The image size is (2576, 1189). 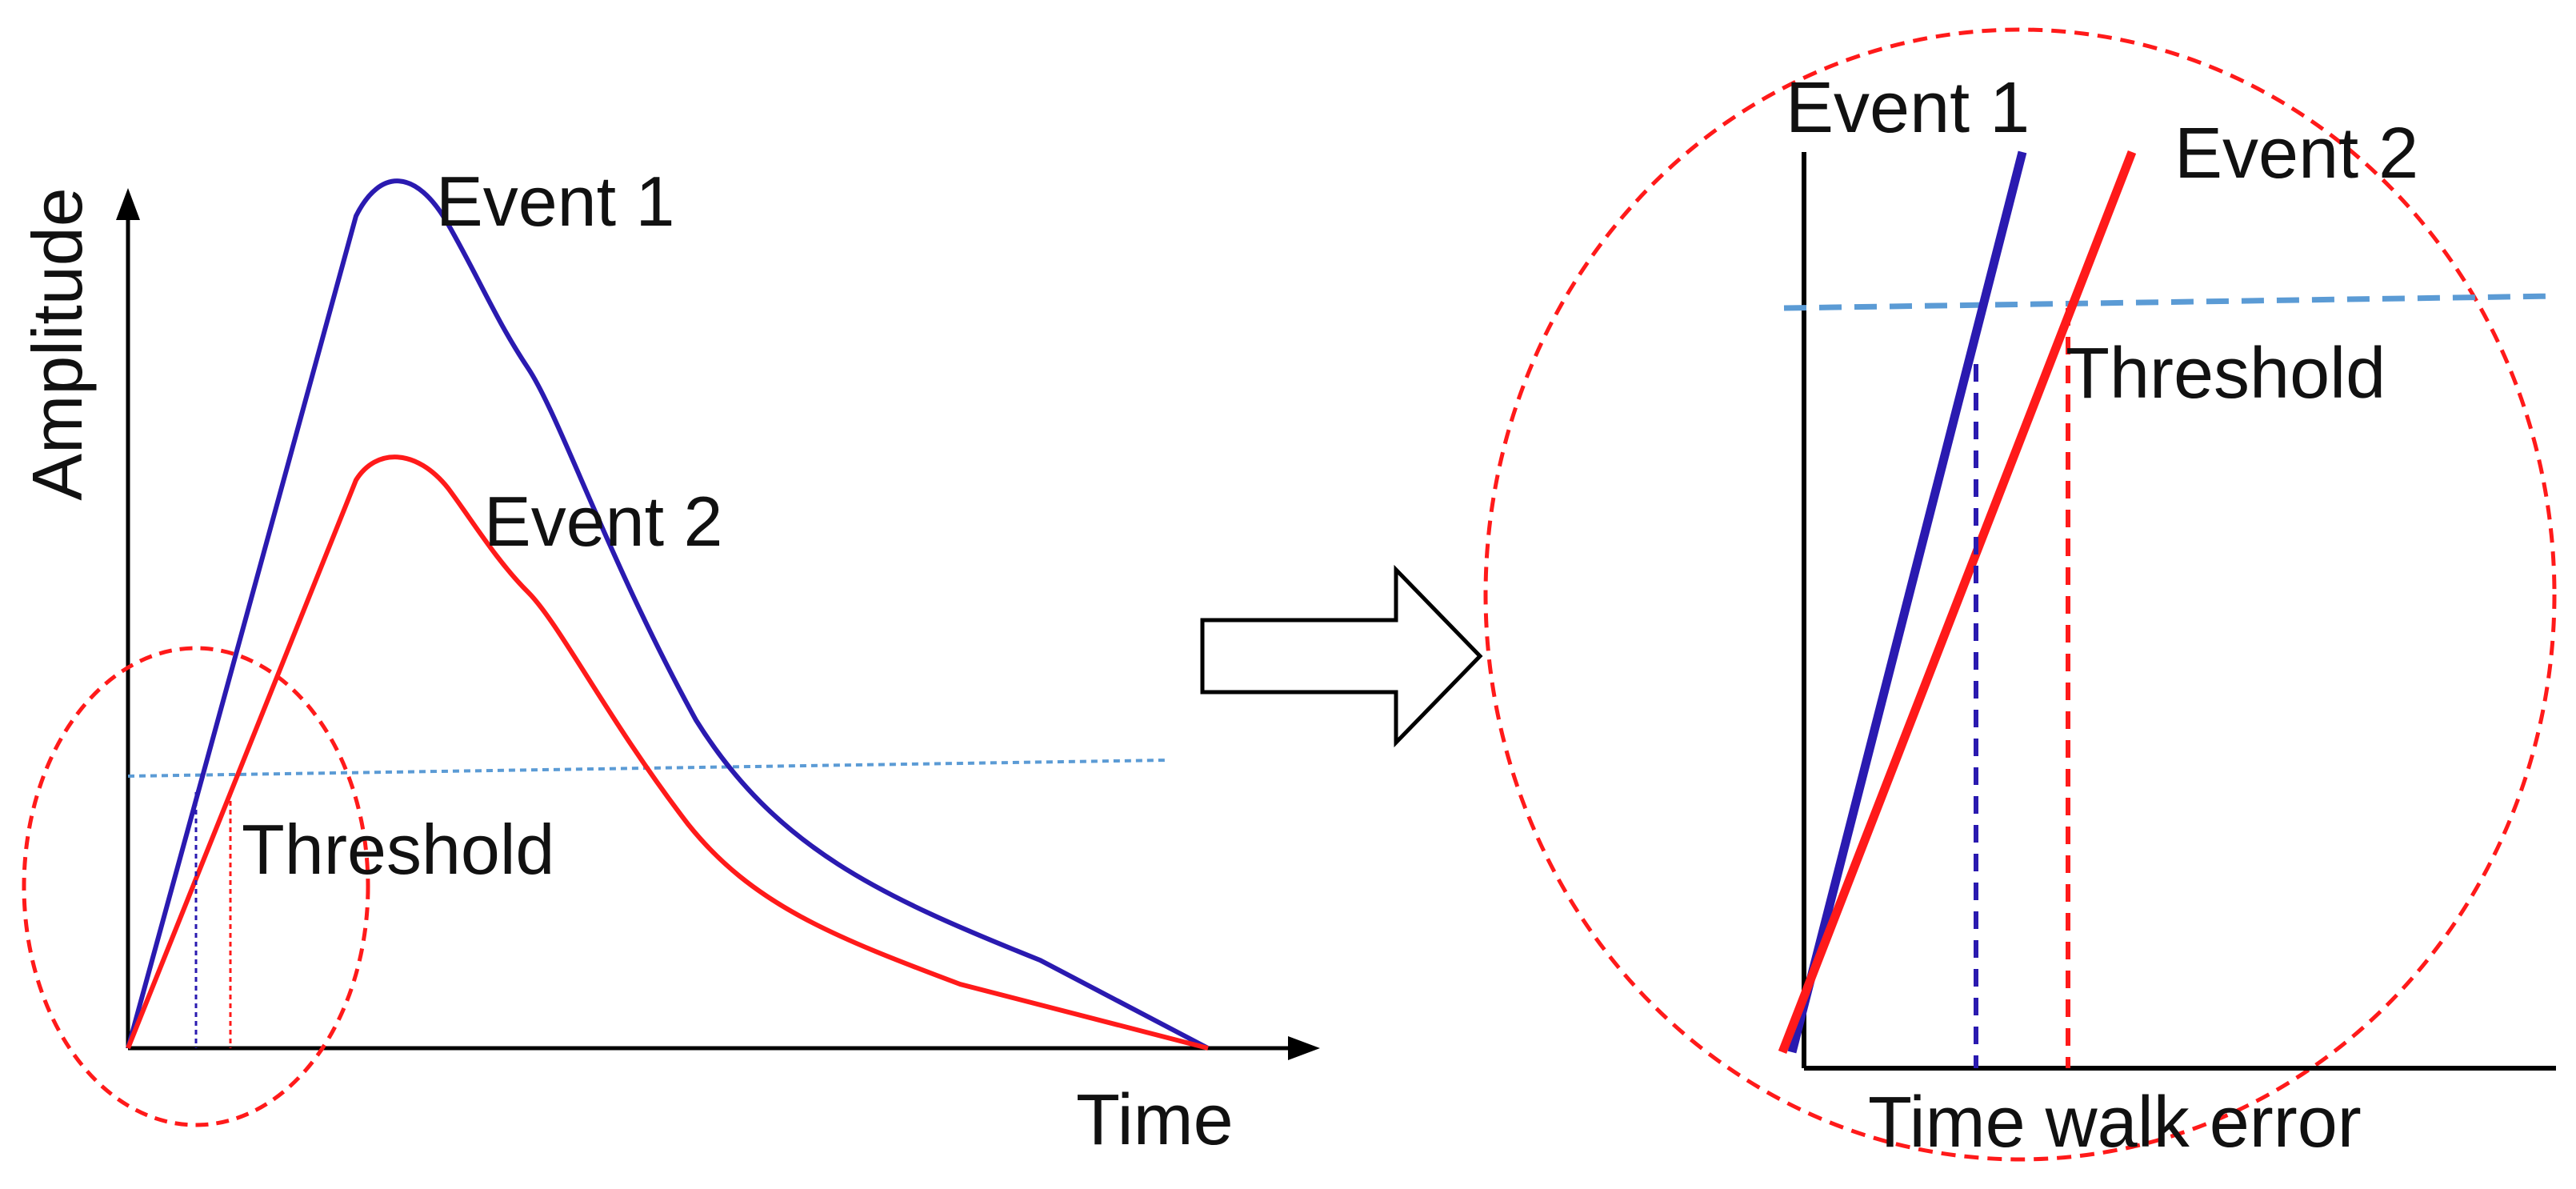 What do you see at coordinates (1155, 1120) in the screenshot?
I see `left-x-axis-label: Time` at bounding box center [1155, 1120].